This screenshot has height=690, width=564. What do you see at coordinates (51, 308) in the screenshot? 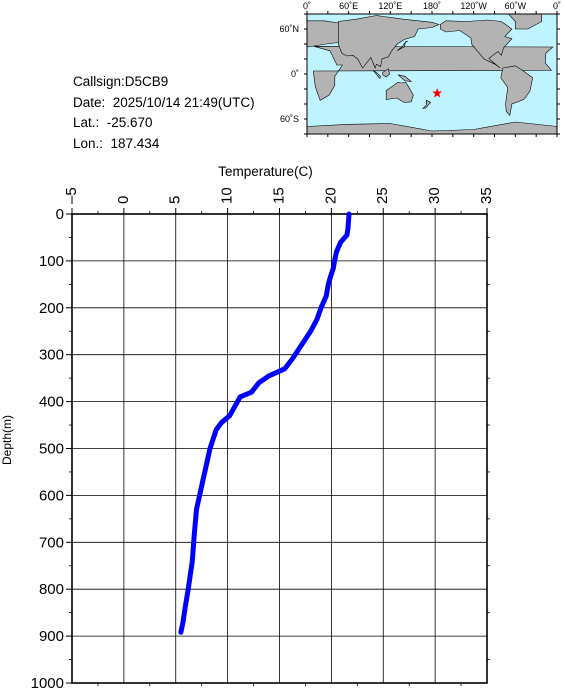
I see `y-tick-label: 200` at bounding box center [51, 308].